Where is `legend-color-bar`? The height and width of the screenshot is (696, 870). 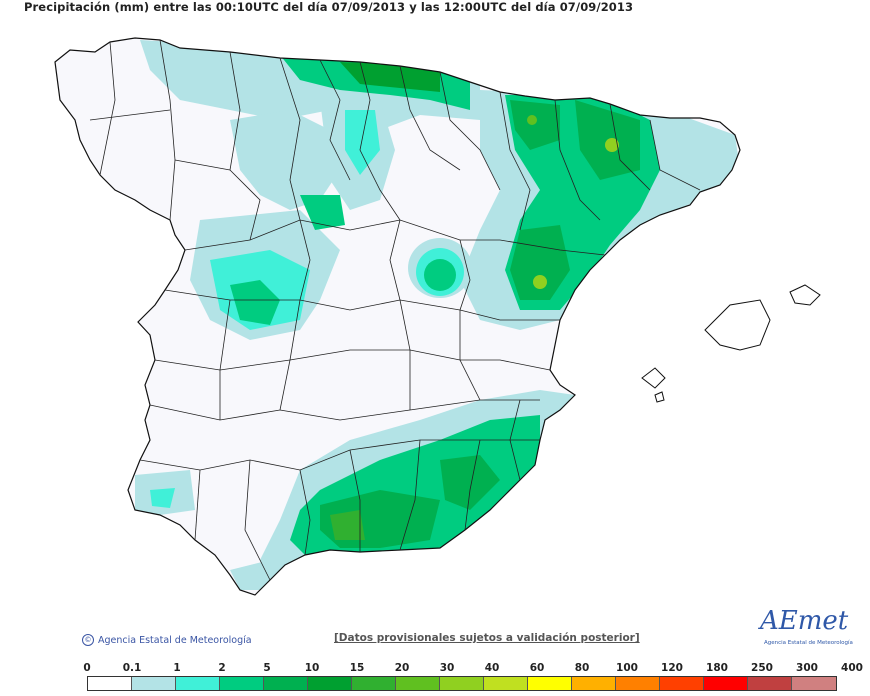
legend-color-bar is located at coordinates (462, 683).